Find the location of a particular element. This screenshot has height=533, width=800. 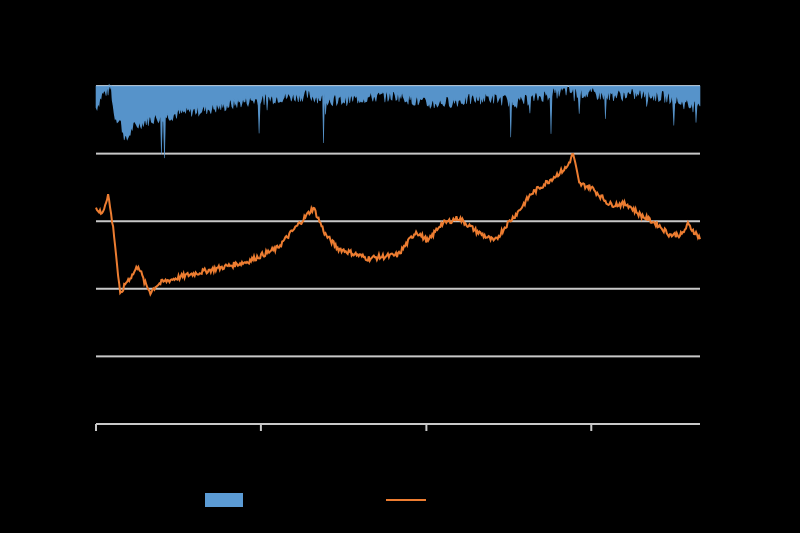

legend-item-bar is located at coordinates (227, 500).